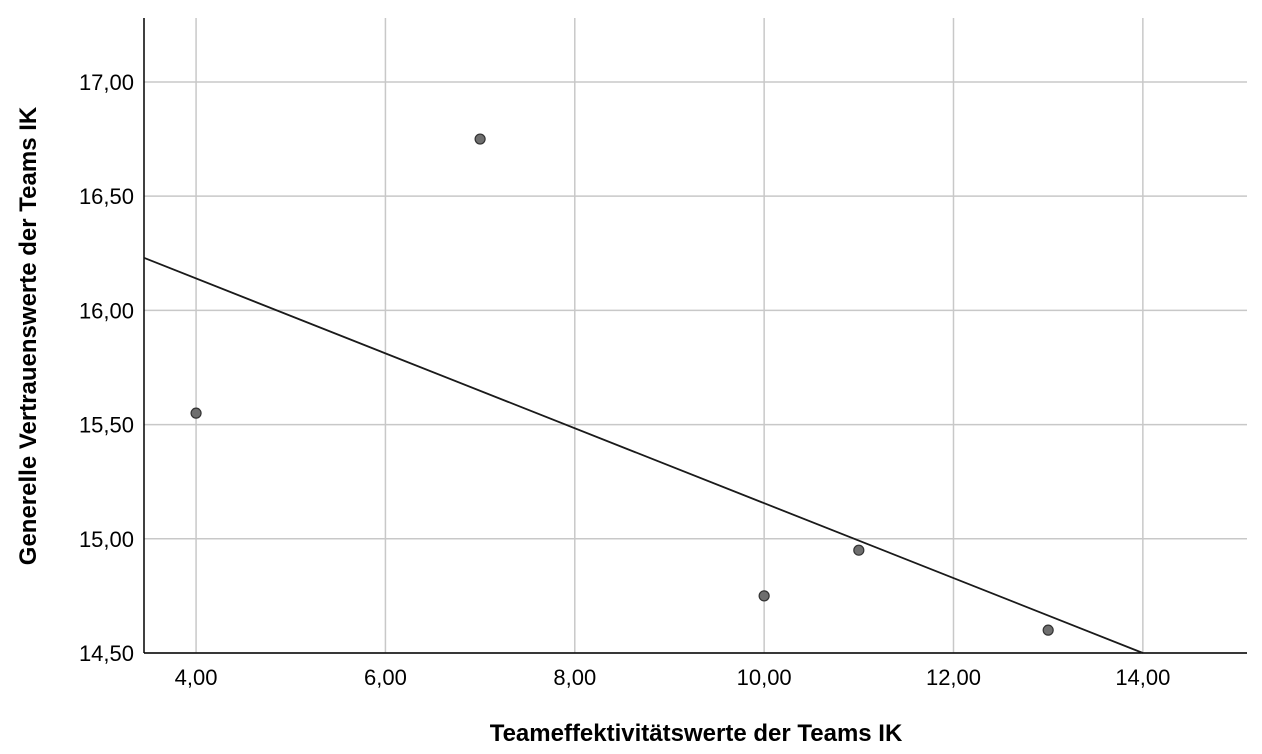 This screenshot has height=754, width=1262. Describe the element at coordinates (764, 677) in the screenshot. I see `x-tick-label-3: 10,00` at that location.